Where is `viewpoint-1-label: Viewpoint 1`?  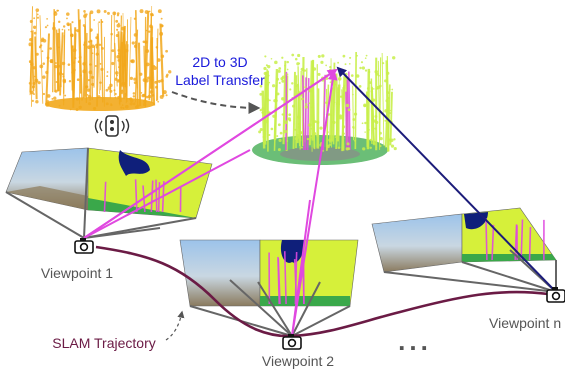
viewpoint-1-label: Viewpoint 1 is located at coordinates (77, 273).